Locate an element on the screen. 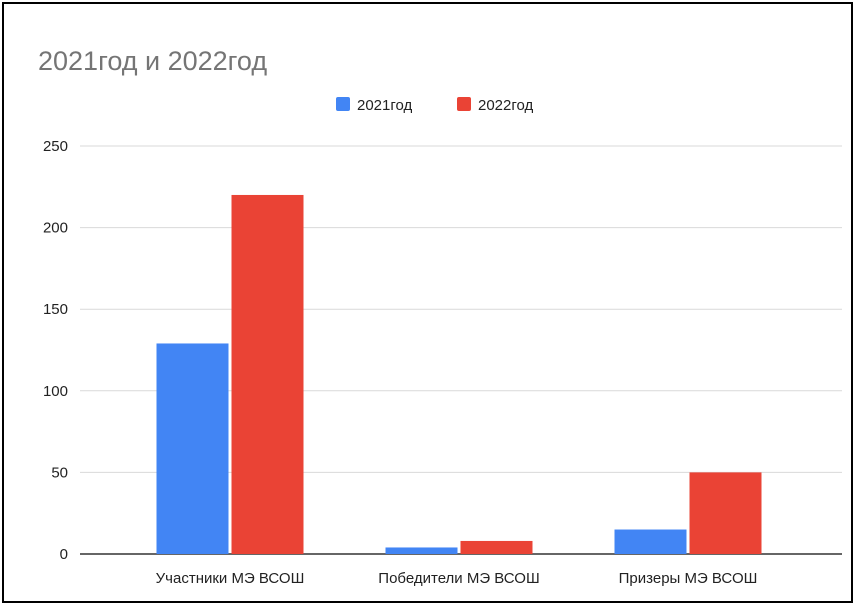  legend-label: 2021год is located at coordinates (385, 105).